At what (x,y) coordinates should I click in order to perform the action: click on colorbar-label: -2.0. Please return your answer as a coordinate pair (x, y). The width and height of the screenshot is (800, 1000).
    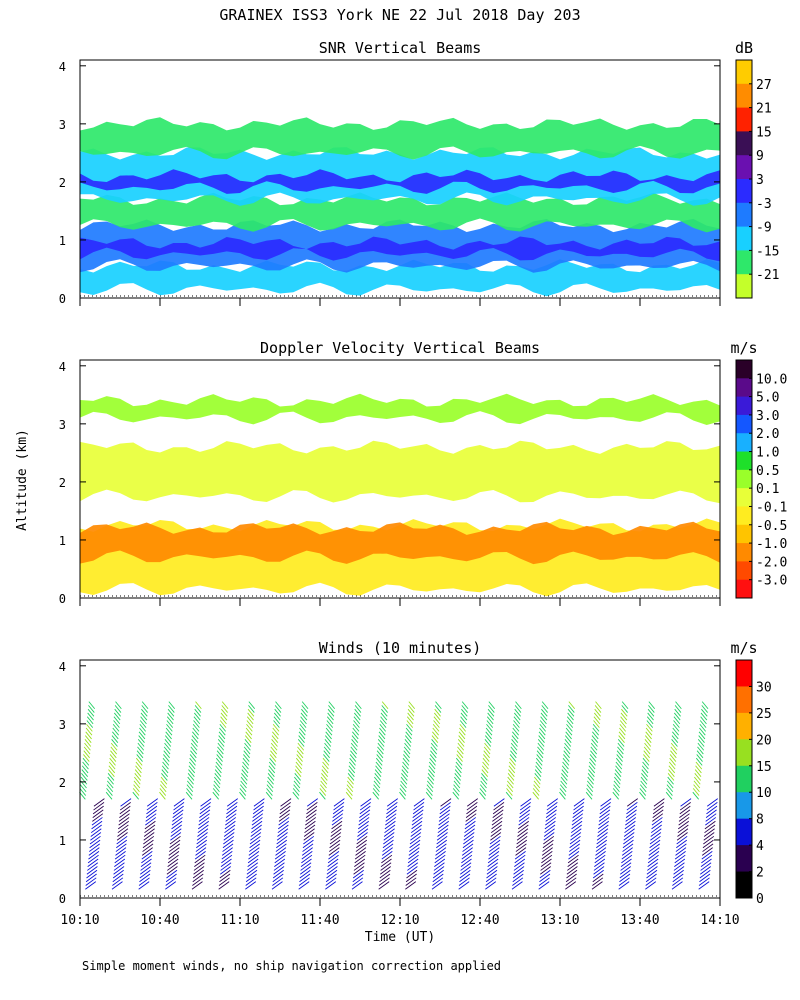
    Looking at the image, I should click on (771, 562).